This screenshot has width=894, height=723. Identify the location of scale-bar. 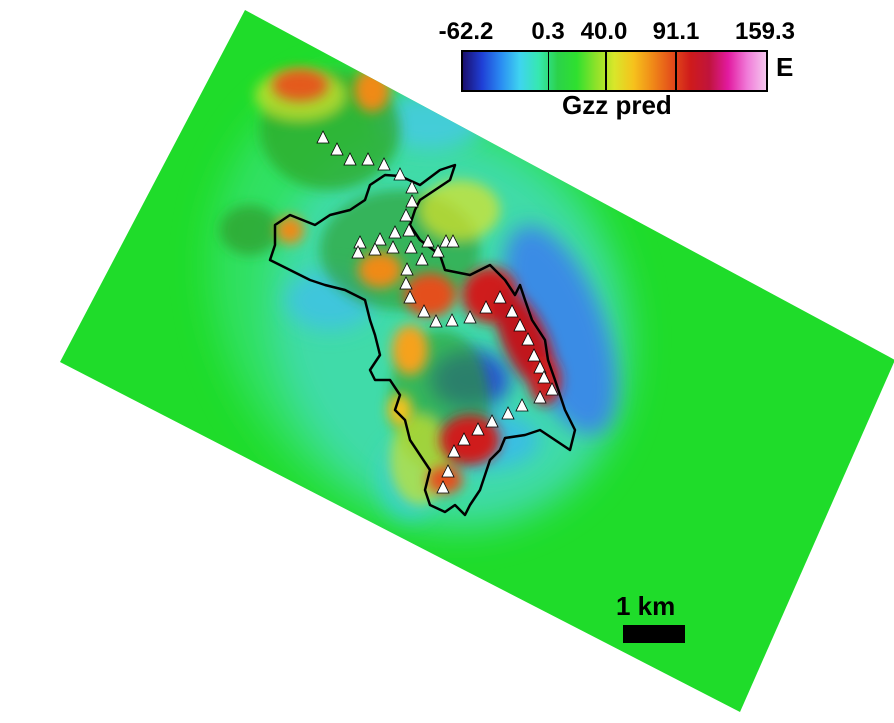
(654, 634).